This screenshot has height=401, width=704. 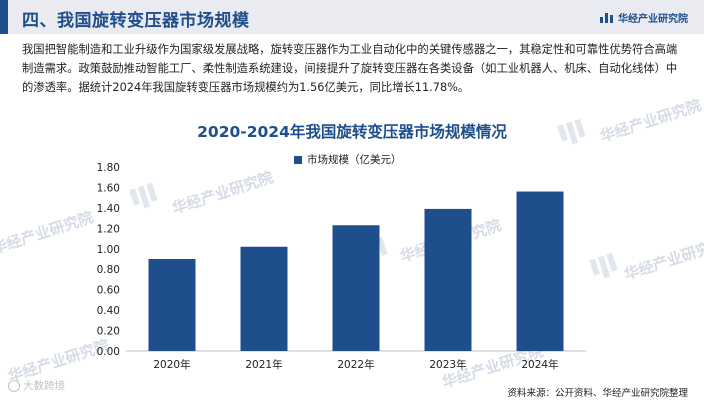 I want to click on chart-legend: 市场规模（亿美元）, so click(x=348, y=159).